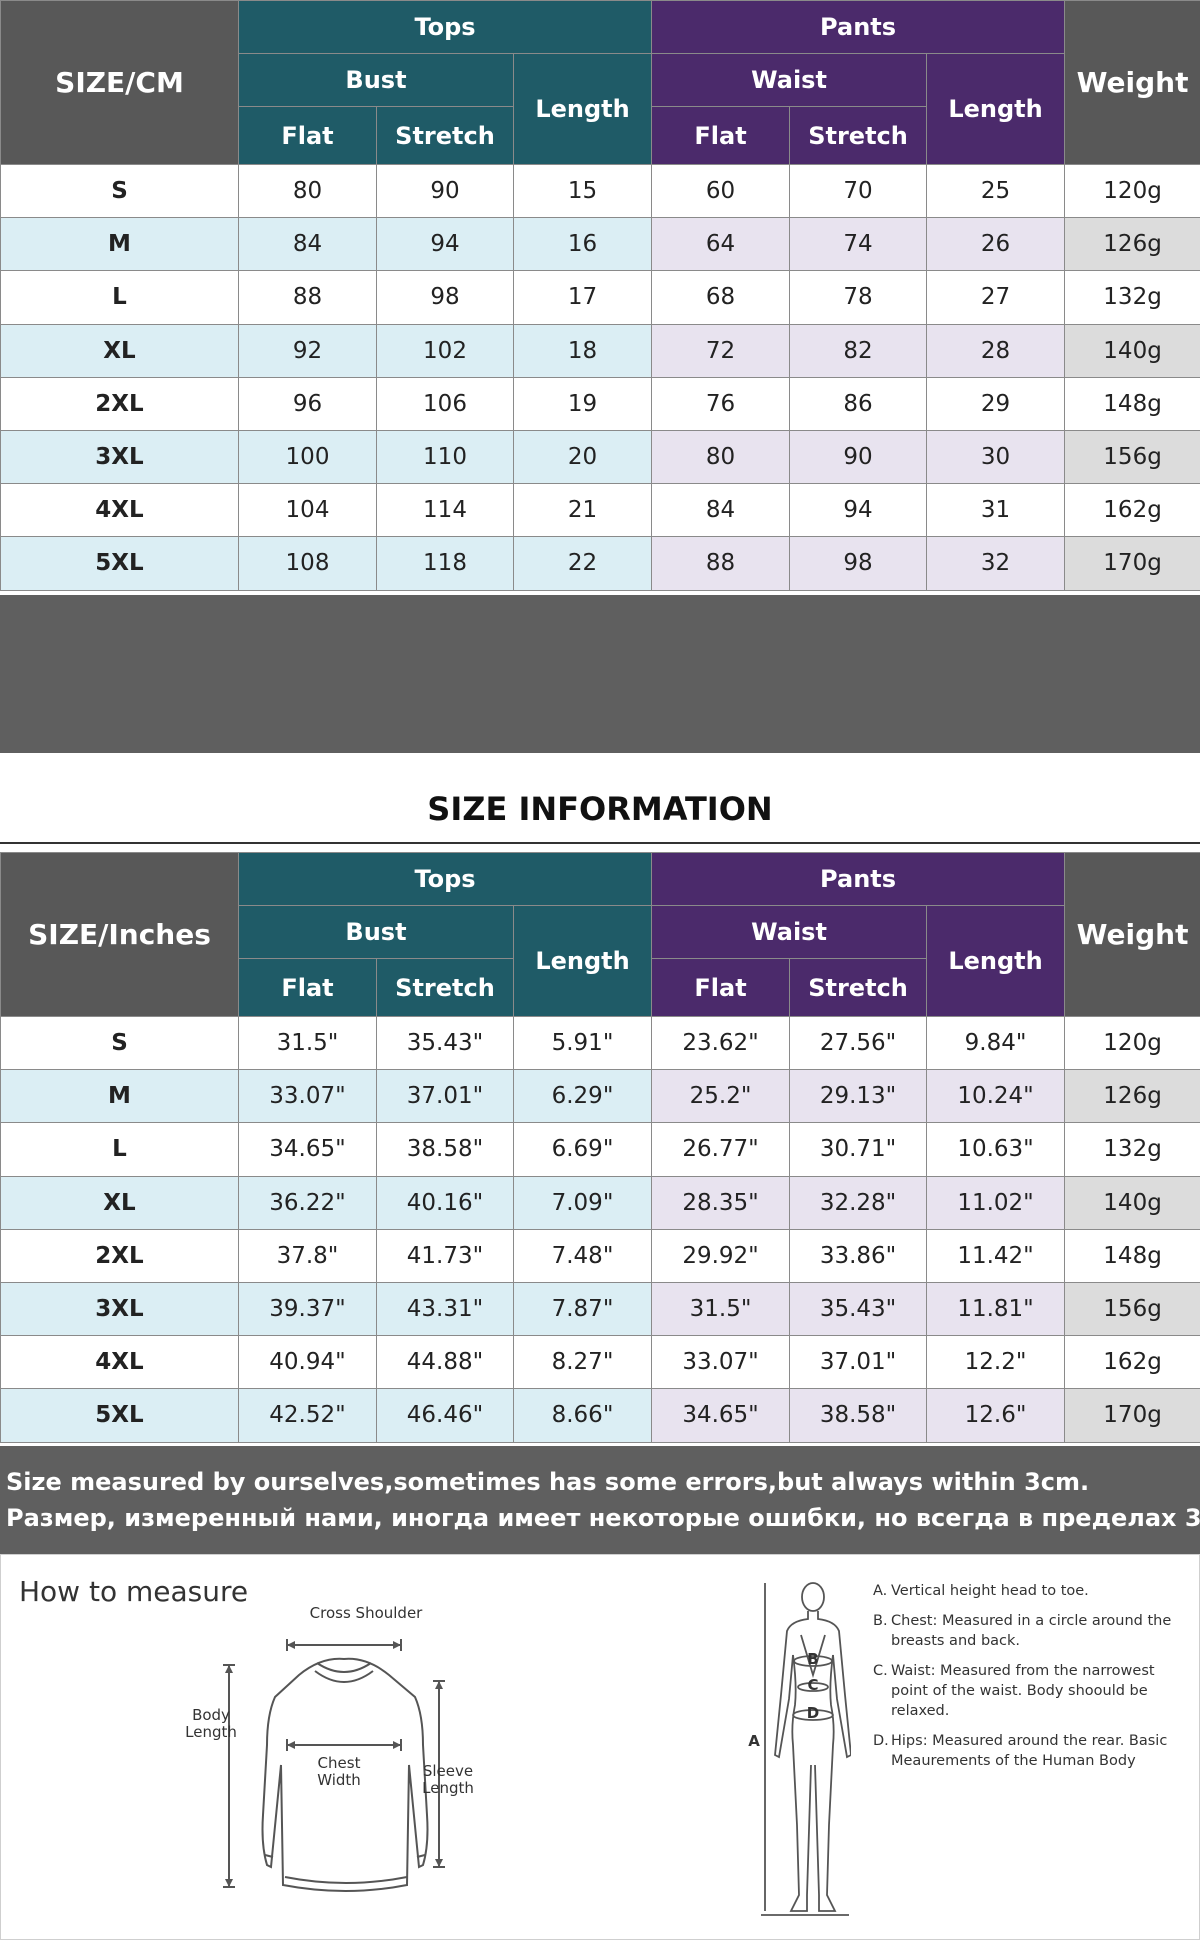 Image resolution: width=1200 pixels, height=1953 pixels. What do you see at coordinates (858, 510) in the screenshot?
I see `measurement-cell: 94` at bounding box center [858, 510].